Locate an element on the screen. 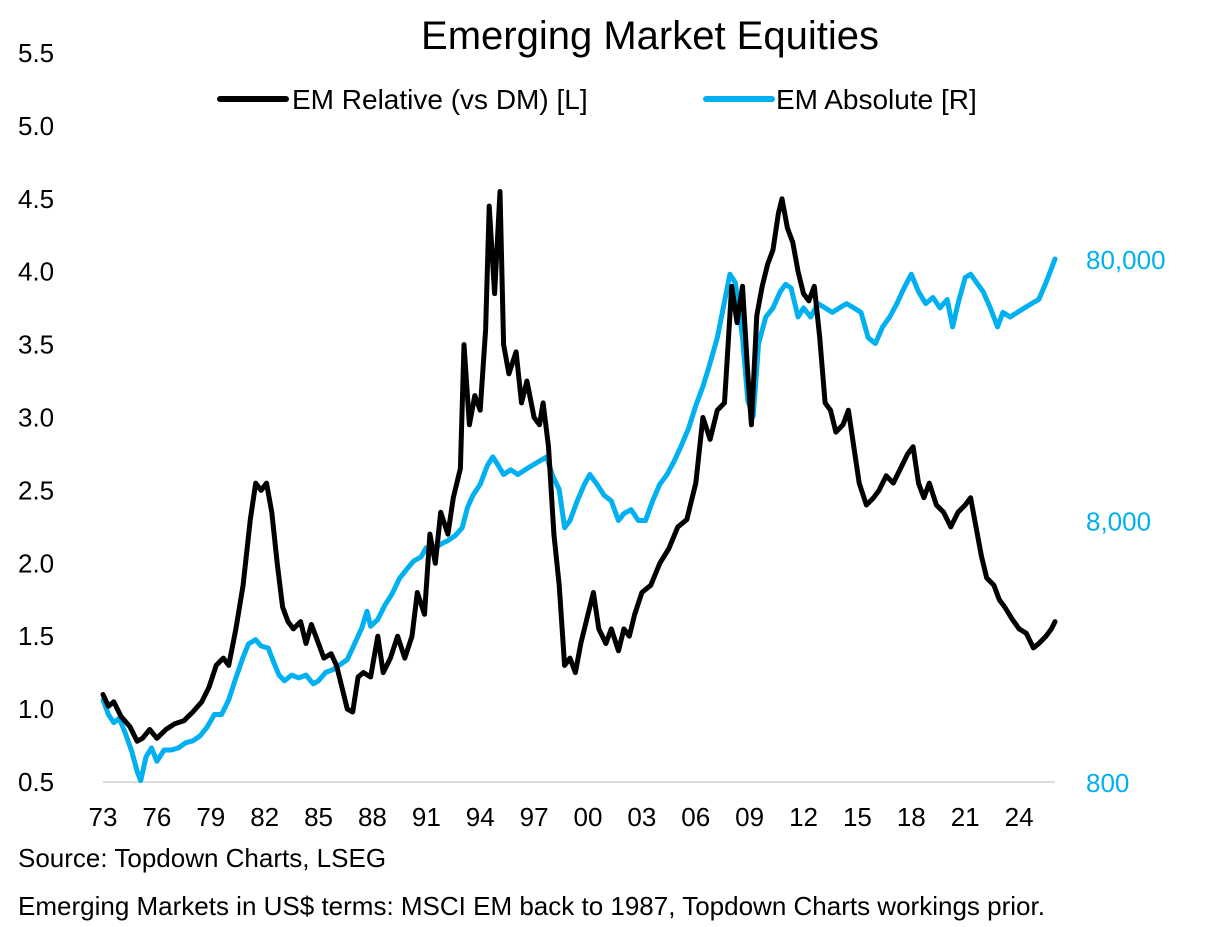 The image size is (1212, 927). x-tick-label: 94 is located at coordinates (480, 817).